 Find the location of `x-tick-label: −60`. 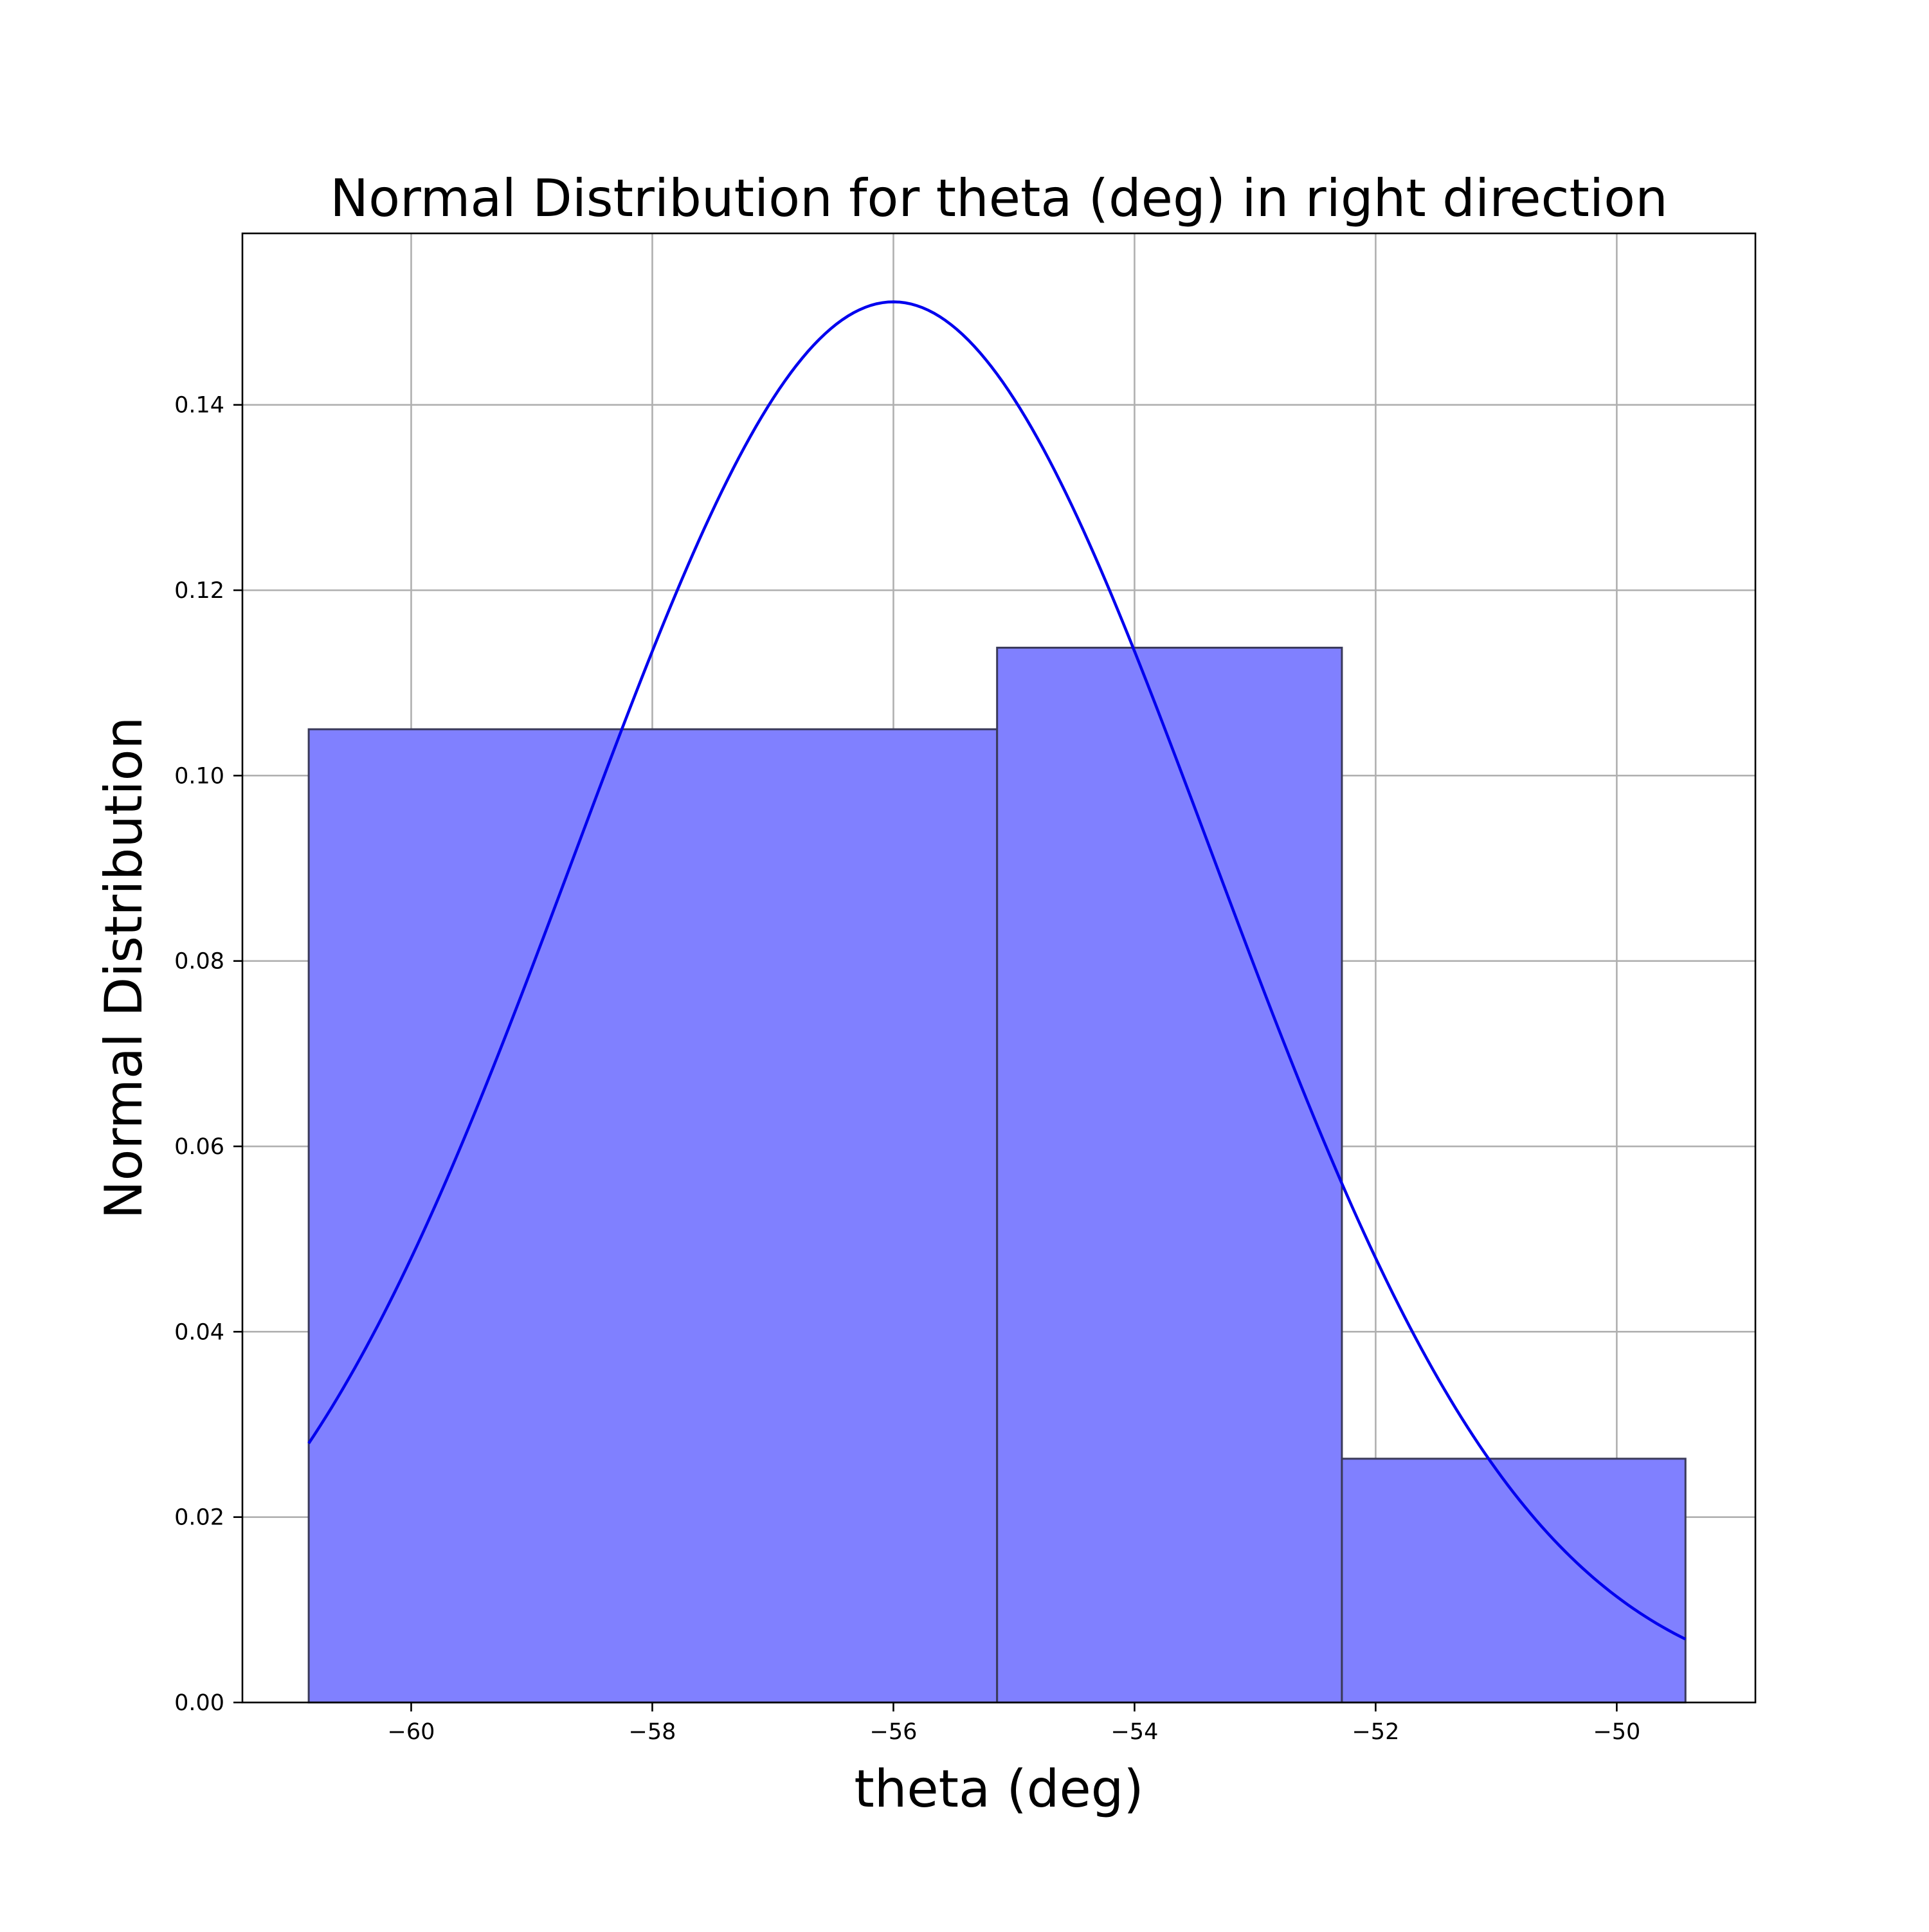

x-tick-label: −60 is located at coordinates (411, 1732).